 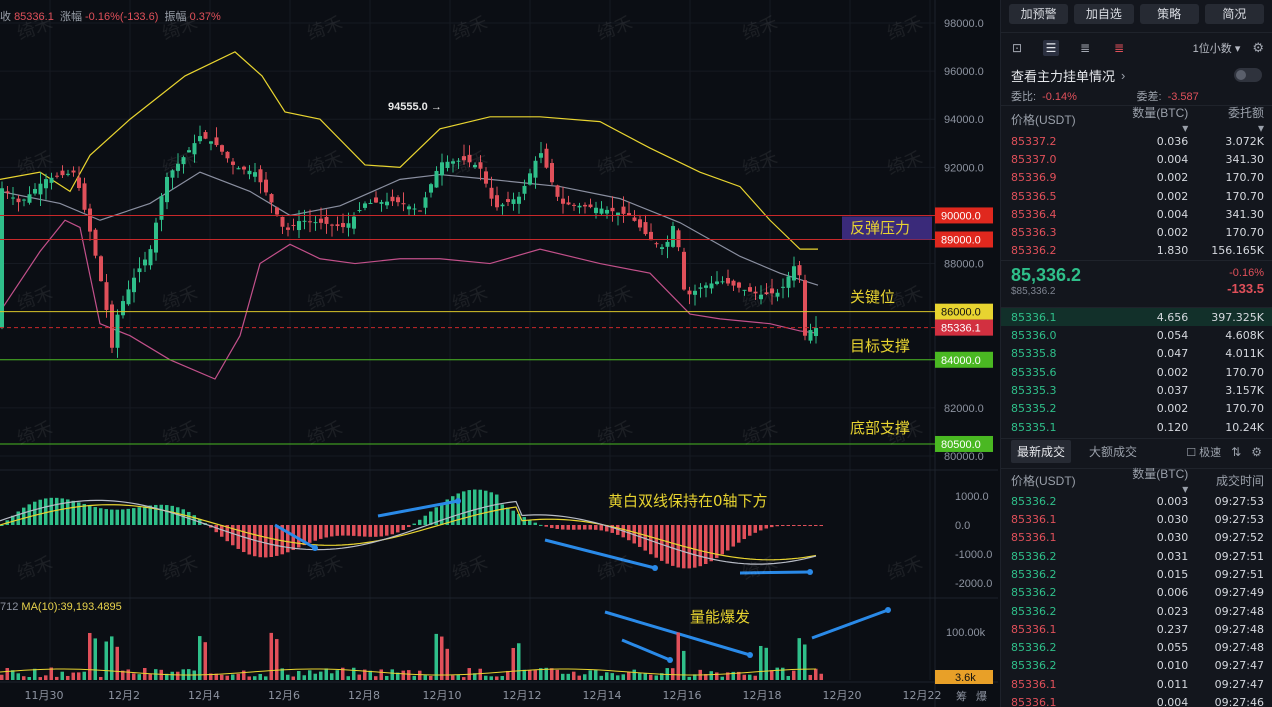 I want to click on ob-amount-header: 委托额 ▾, so click(x=1226, y=119).